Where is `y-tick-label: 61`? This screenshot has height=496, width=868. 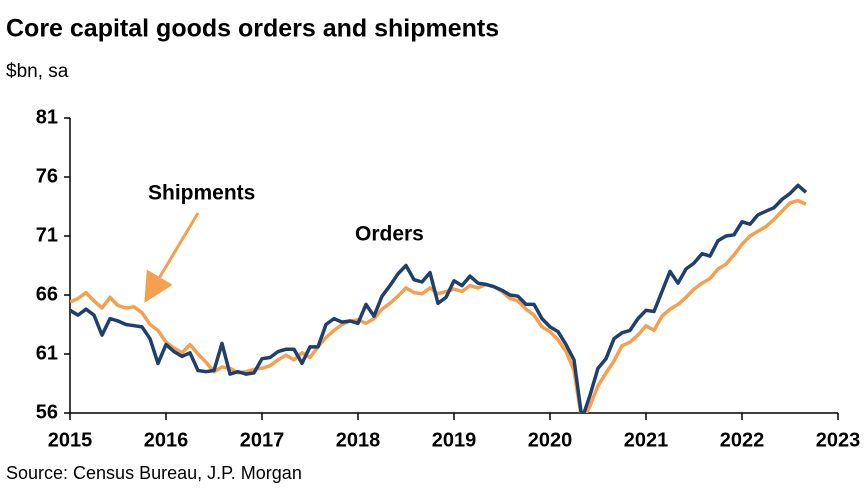 y-tick-label: 61 is located at coordinates (47, 353).